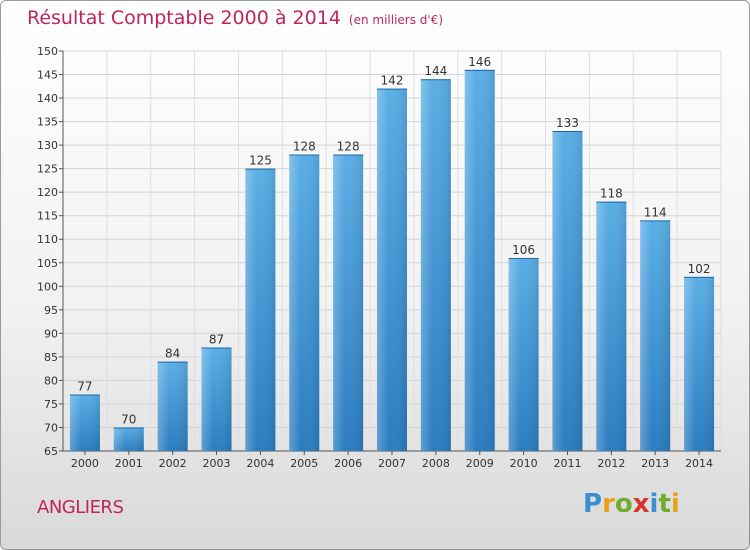  Describe the element at coordinates (523, 250) in the screenshot. I see `bar-value-label: 106` at that location.